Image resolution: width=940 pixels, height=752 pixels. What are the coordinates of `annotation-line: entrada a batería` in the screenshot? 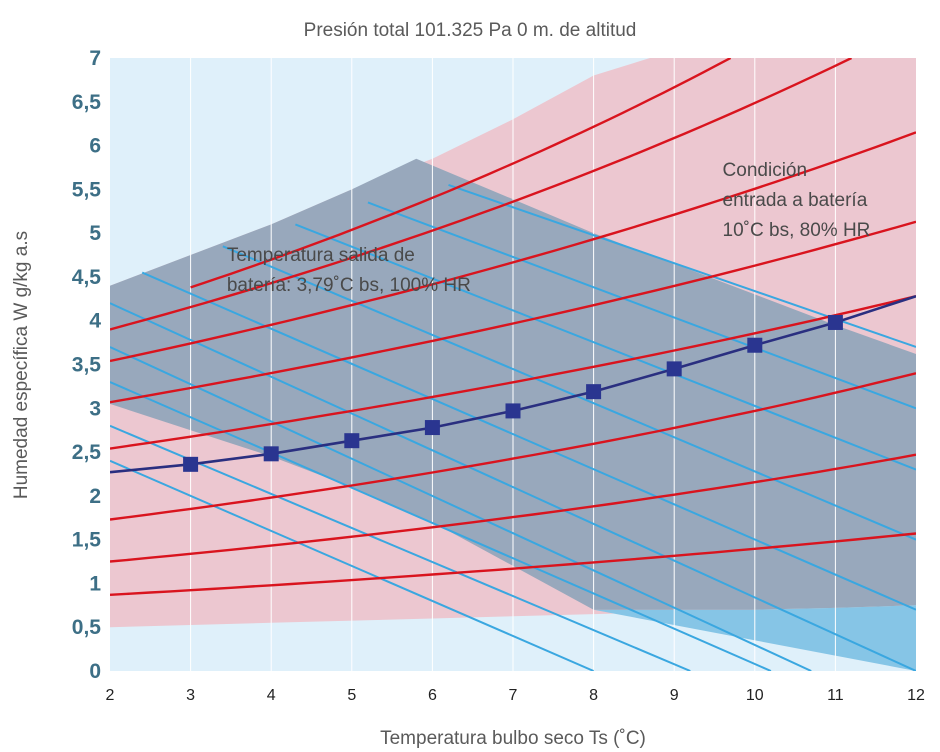 It's located at (795, 200).